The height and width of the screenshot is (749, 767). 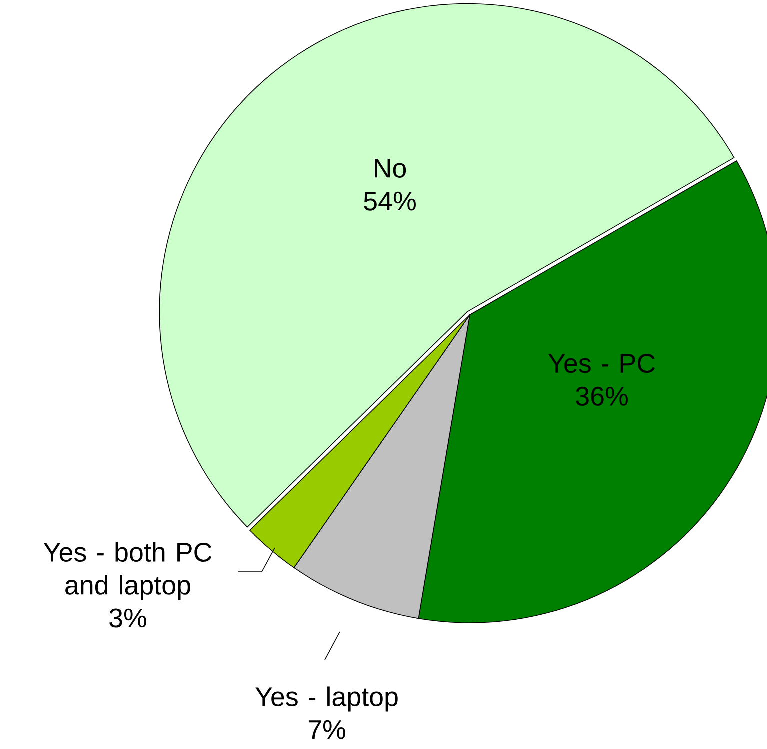 What do you see at coordinates (602, 364) in the screenshot?
I see `slice-label: Yes - PC` at bounding box center [602, 364].